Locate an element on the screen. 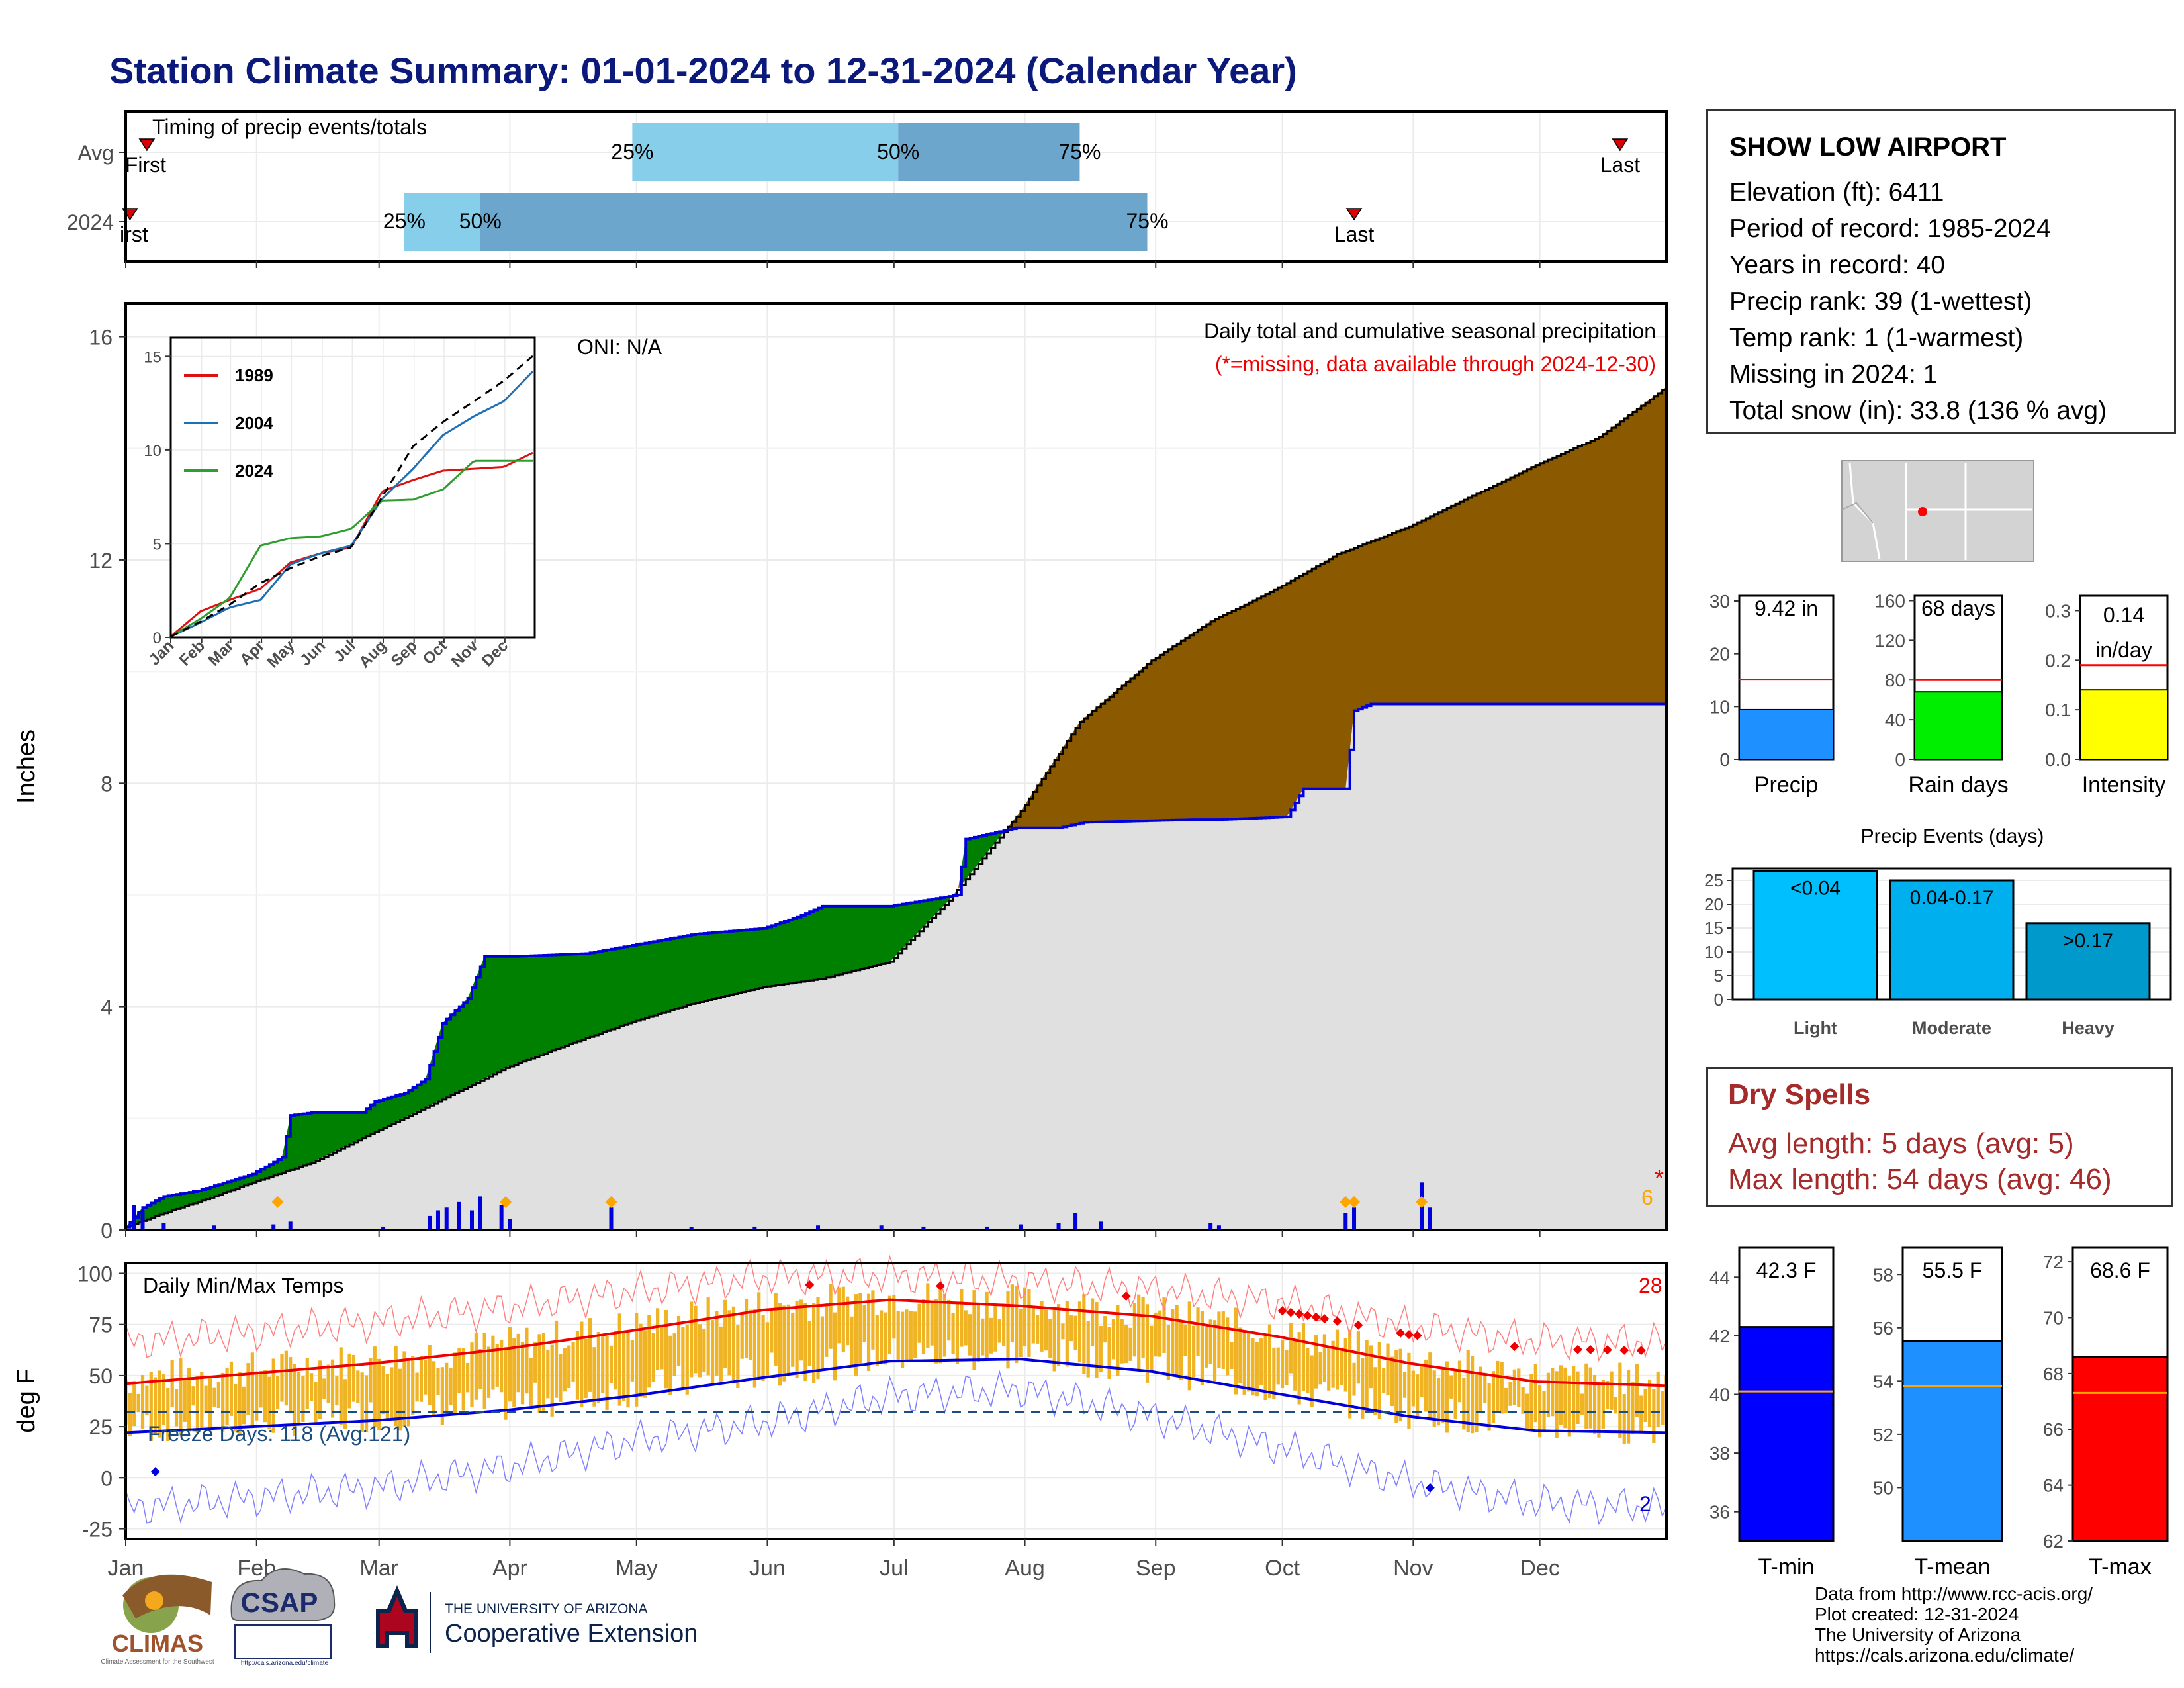 This screenshot has width=2184, height=1688. temp-summary-ytick-label: 68 is located at coordinates (2053, 1374).